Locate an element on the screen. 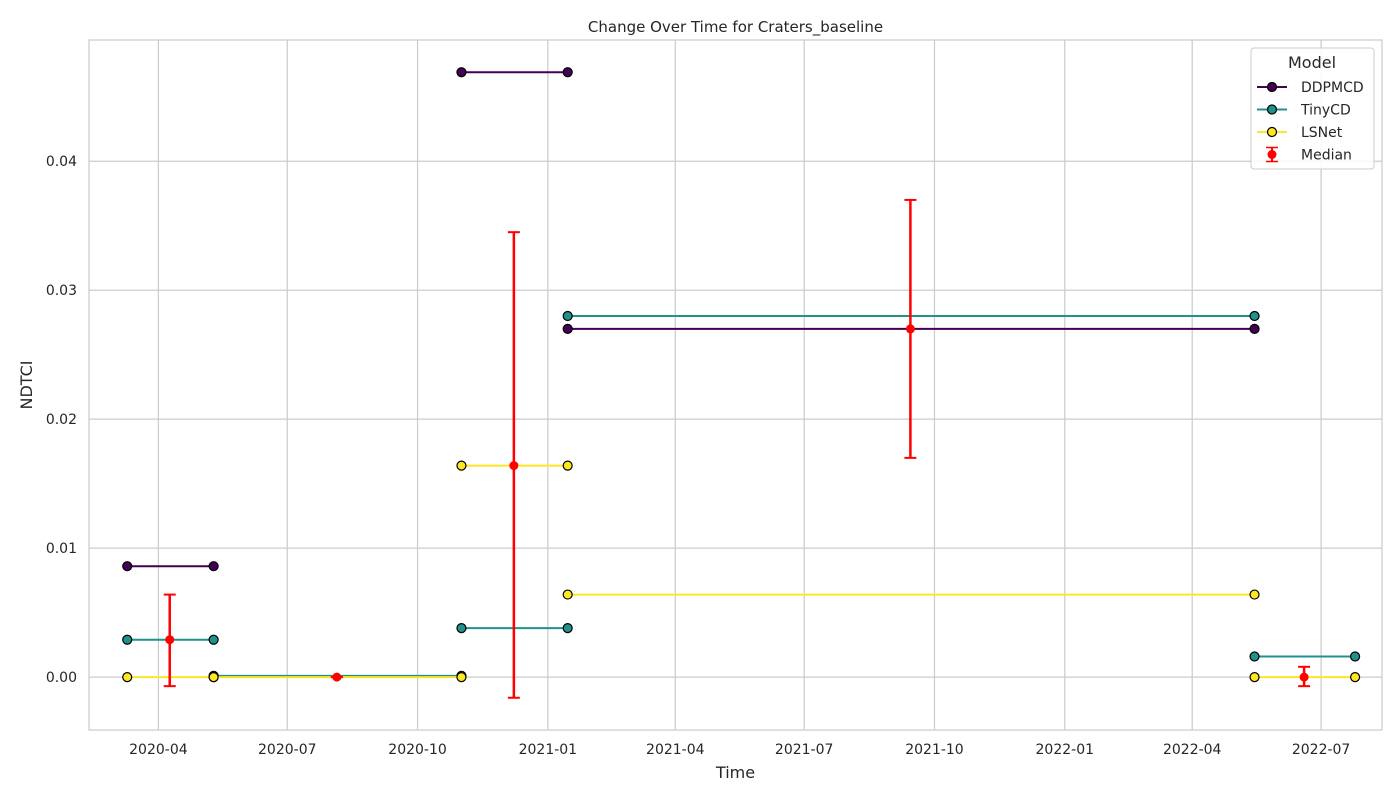 The height and width of the screenshot is (800, 1400). x-tick-label: 2022-07 is located at coordinates (1321, 750).